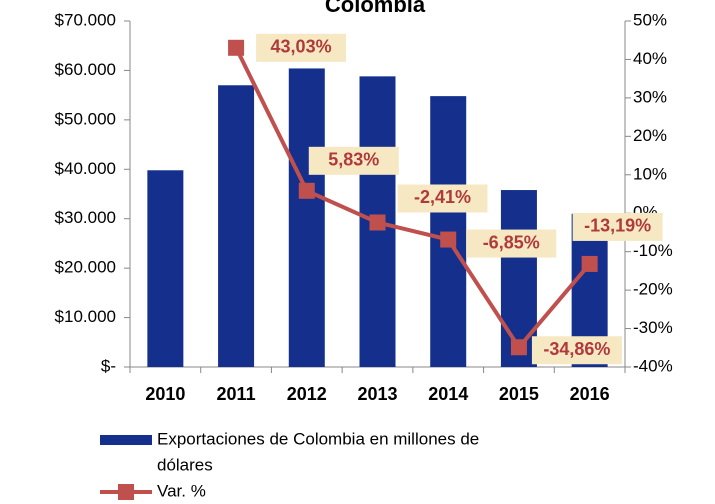 The height and width of the screenshot is (504, 715). Describe the element at coordinates (85, 168) in the screenshot. I see `y-tick-label: $40.000` at that location.